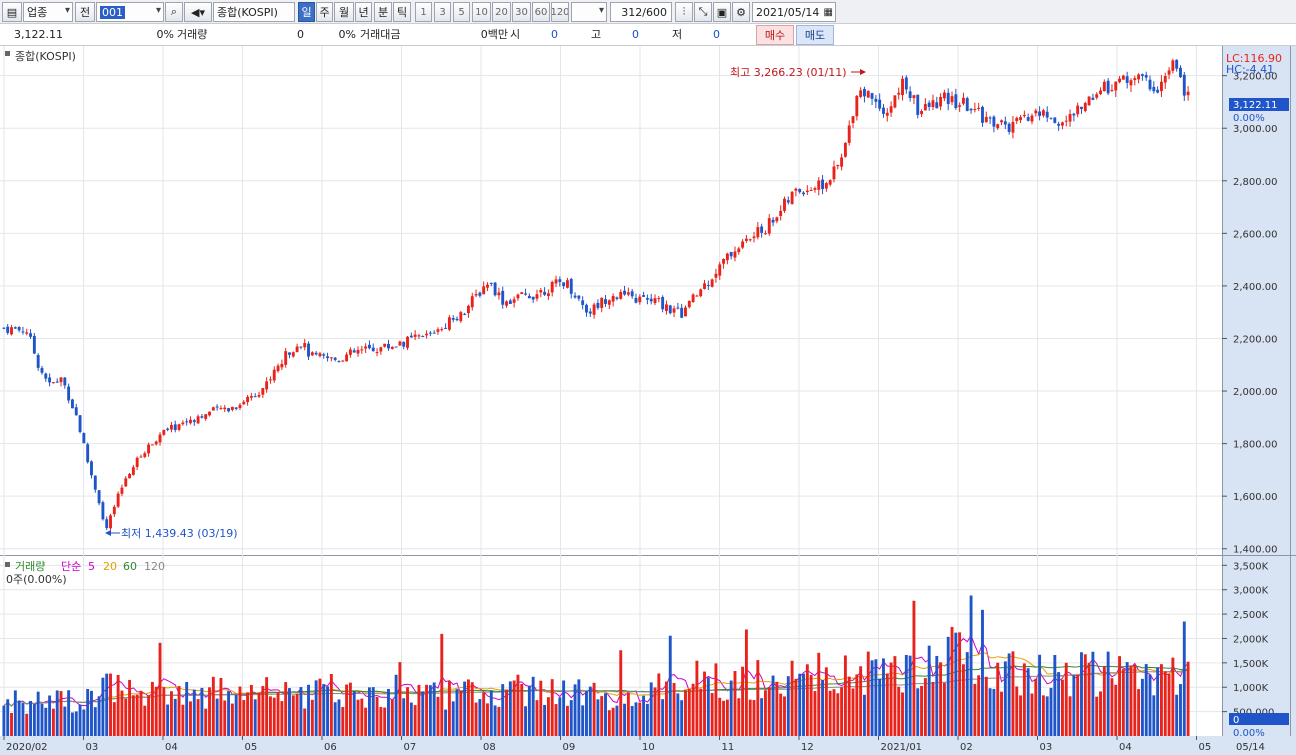  Describe the element at coordinates (7, 53) in the screenshot. I see `price-panel-toggle-icon` at that location.